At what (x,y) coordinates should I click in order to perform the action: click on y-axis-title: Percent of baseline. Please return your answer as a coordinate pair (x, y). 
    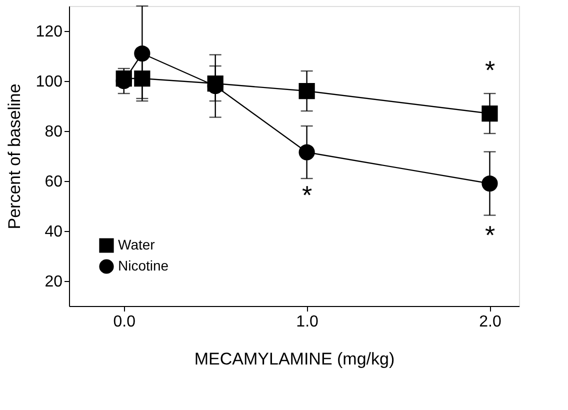
    Looking at the image, I should click on (14, 157).